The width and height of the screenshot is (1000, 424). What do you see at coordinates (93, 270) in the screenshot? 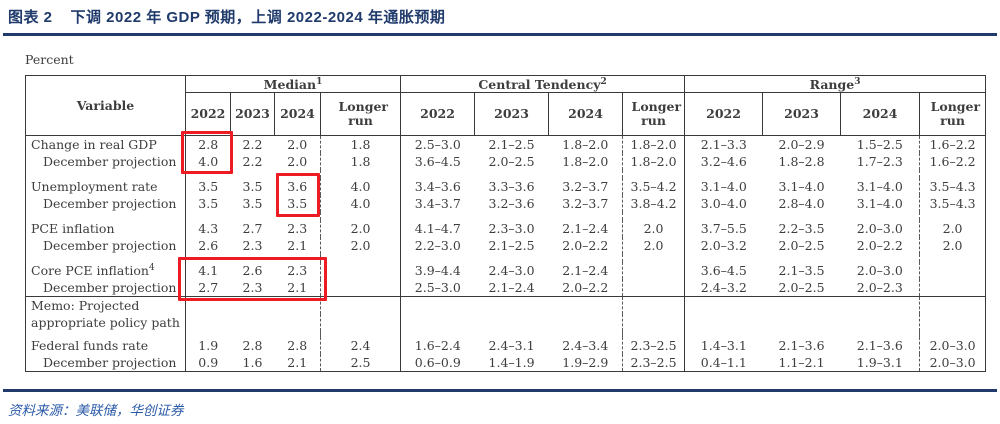
I see `row-label: Core PCE inflation4` at bounding box center [93, 270].